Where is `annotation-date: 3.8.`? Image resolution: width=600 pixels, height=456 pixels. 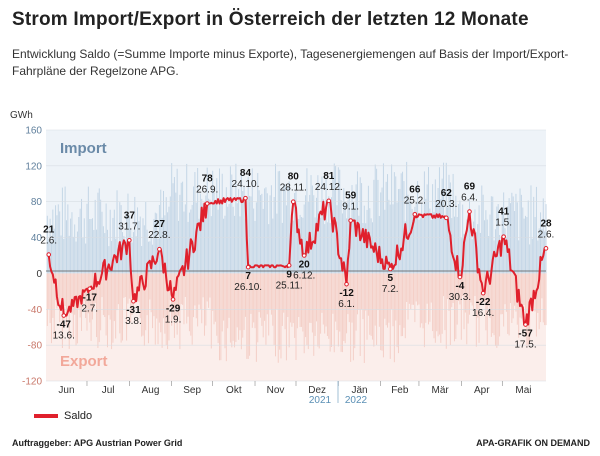
annotation-date: 3.8. is located at coordinates (133, 321).